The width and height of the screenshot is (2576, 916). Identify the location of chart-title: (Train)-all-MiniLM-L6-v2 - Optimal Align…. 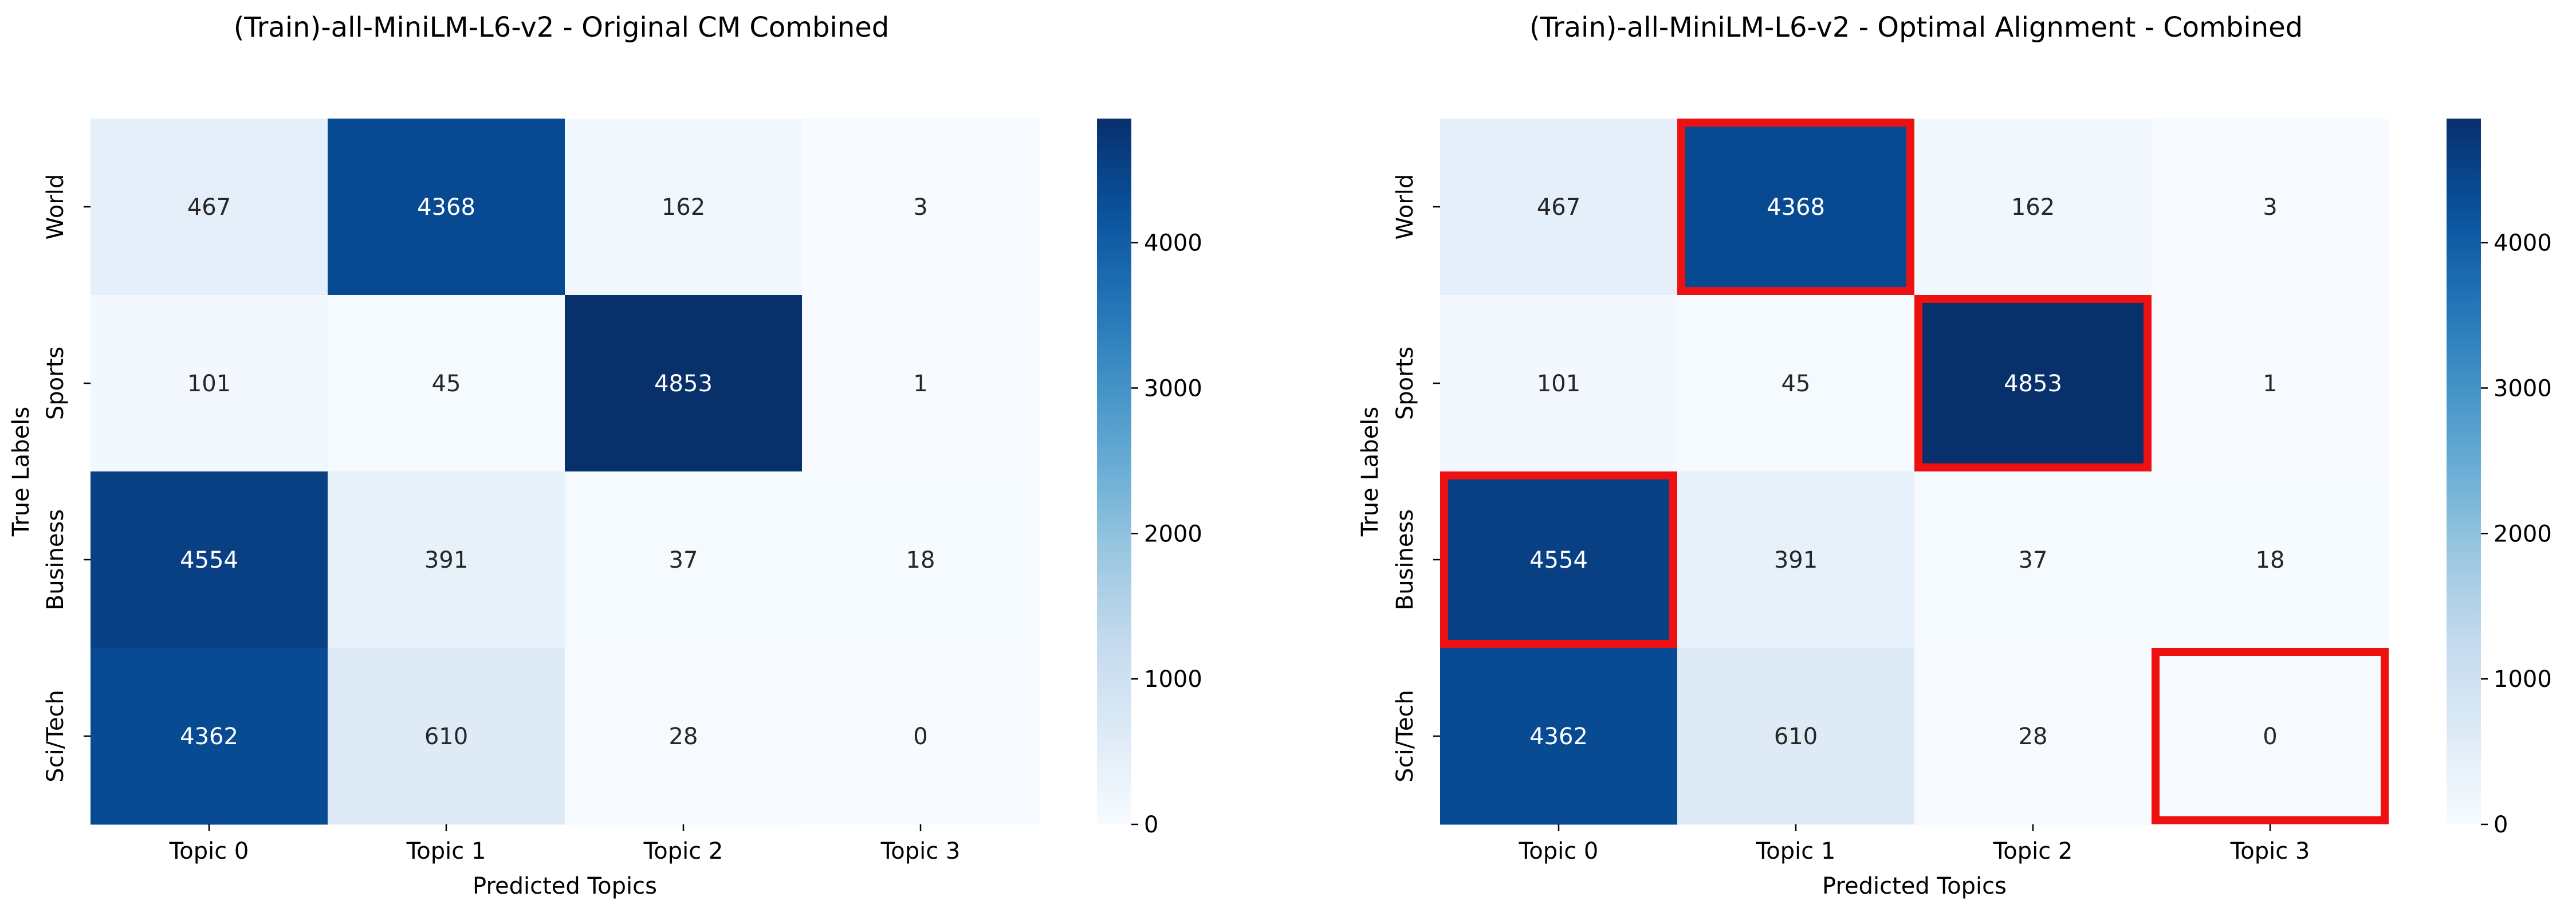
(1916, 27).